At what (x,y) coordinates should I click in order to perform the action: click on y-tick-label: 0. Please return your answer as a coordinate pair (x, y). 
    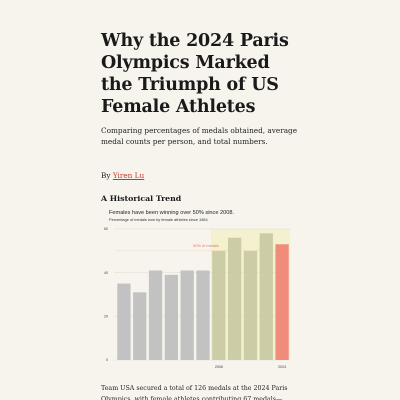
    Looking at the image, I should click on (107, 360).